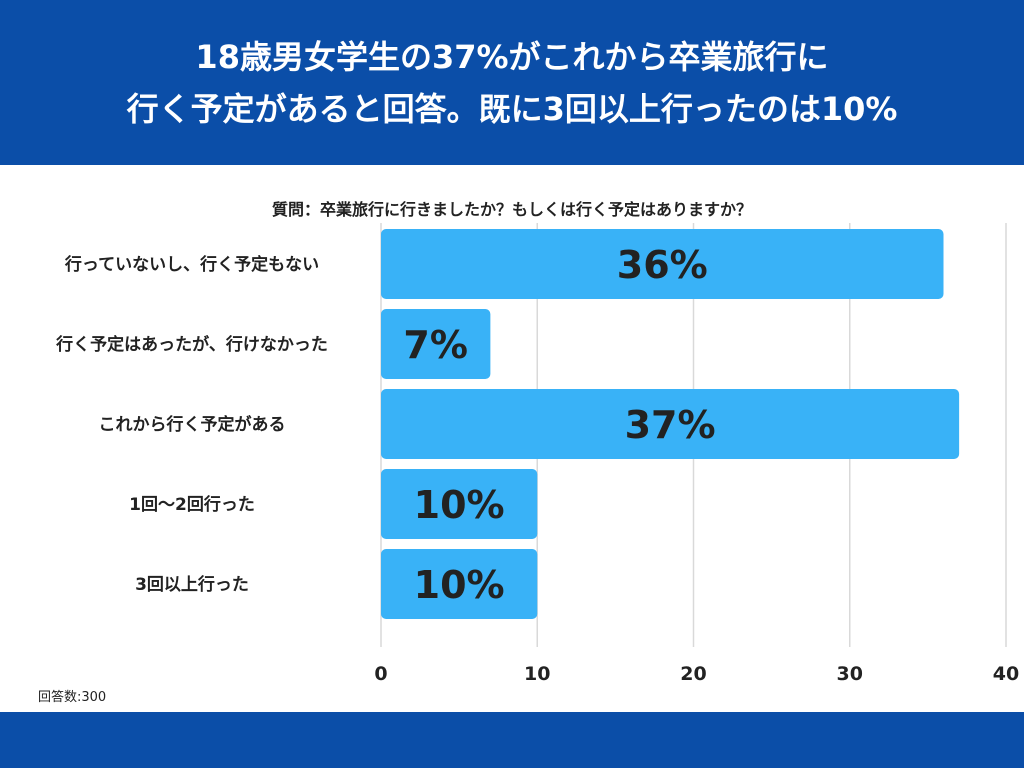 This screenshot has width=1024, height=768. I want to click on x-tick-label: 40, so click(1006, 674).